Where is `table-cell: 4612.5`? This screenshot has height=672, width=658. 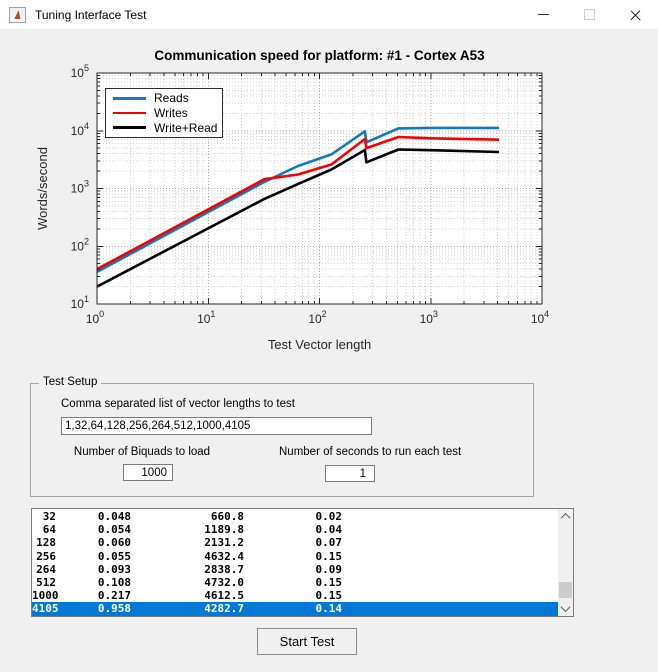 table-cell: 4612.5 is located at coordinates (224, 596).